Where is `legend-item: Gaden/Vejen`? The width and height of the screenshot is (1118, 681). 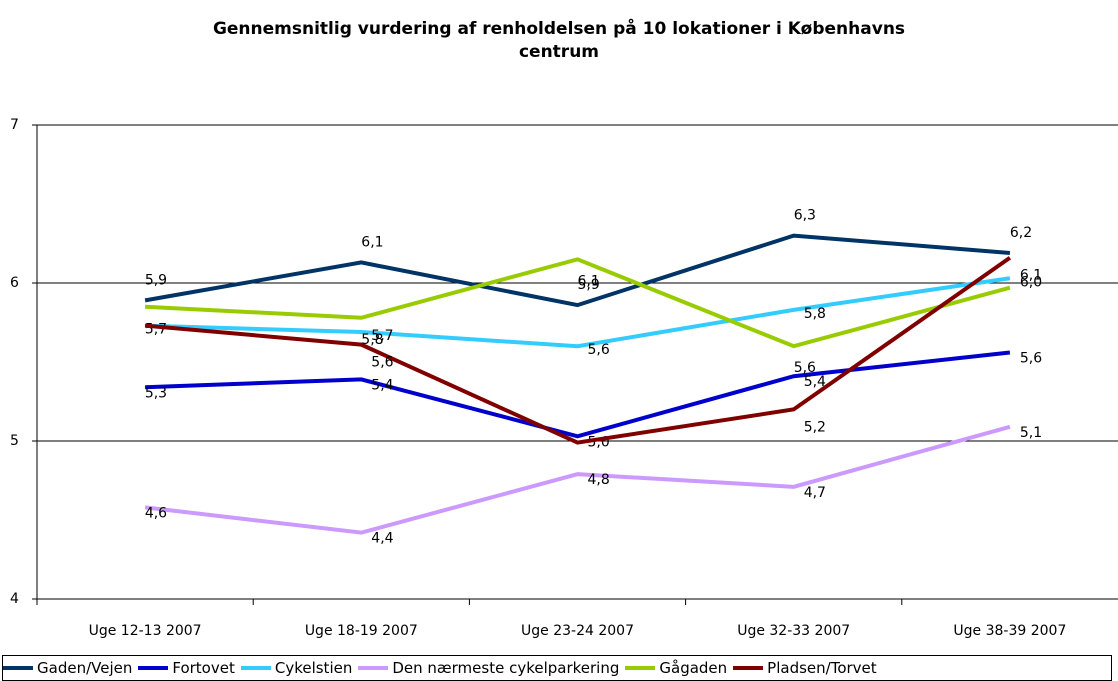 legend-item: Gaden/Vejen is located at coordinates (67, 668).